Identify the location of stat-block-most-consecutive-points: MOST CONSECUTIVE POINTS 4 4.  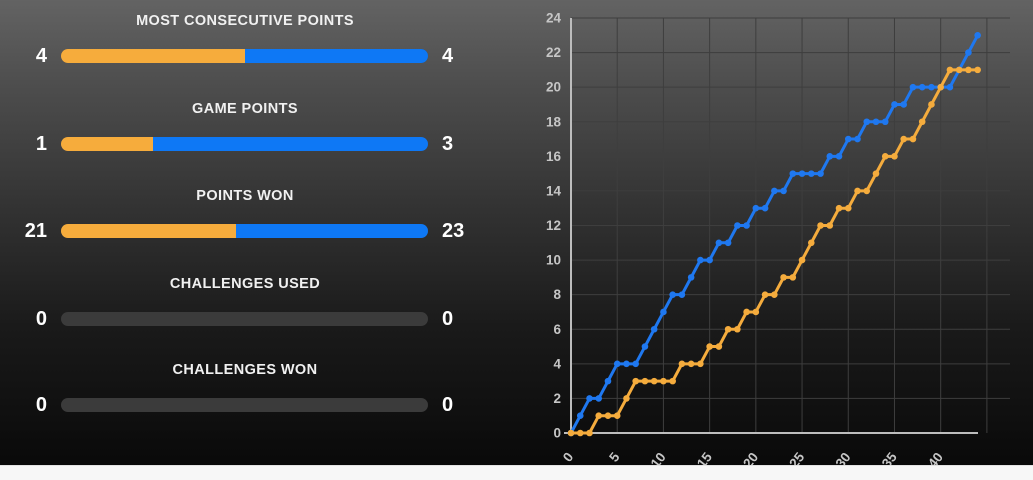
(258, 39).